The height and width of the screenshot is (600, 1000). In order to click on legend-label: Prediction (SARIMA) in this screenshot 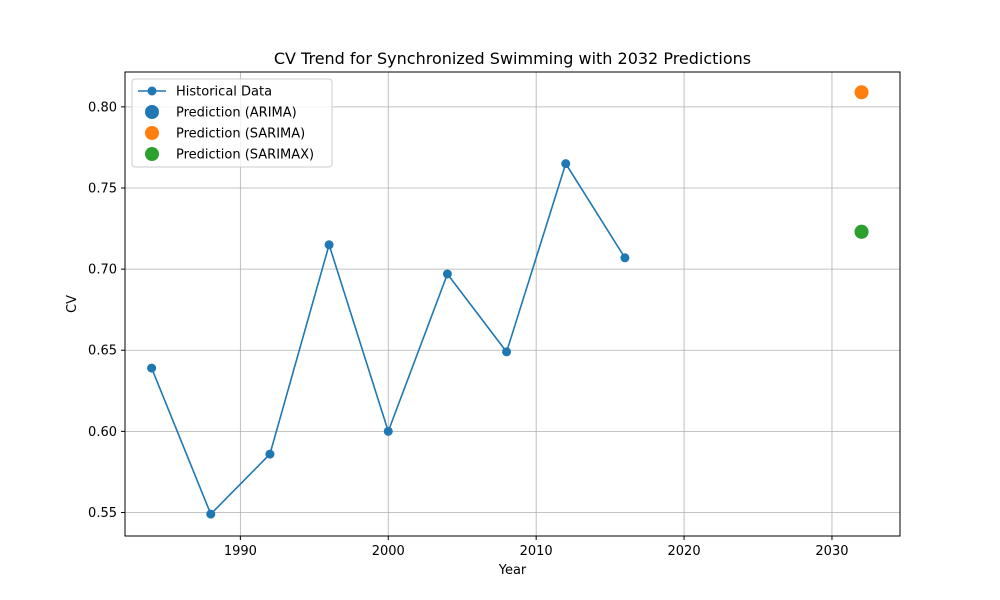, I will do `click(240, 134)`.